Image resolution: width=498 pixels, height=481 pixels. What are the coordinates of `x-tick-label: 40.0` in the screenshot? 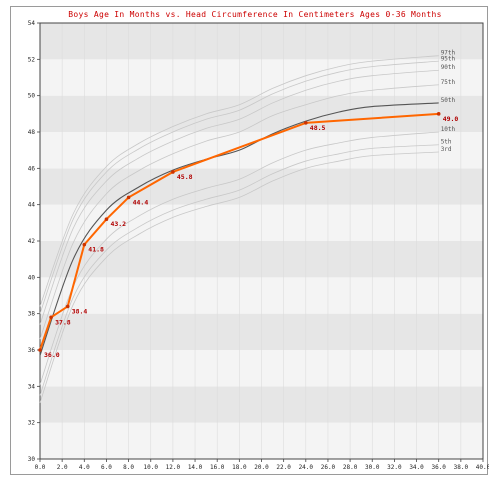 It's located at (482, 467).